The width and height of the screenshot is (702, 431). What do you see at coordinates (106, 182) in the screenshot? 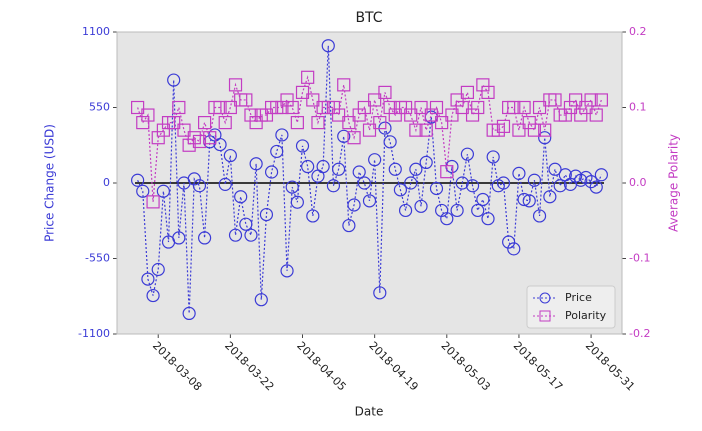
I see `y-tick-label: 0` at bounding box center [106, 182].